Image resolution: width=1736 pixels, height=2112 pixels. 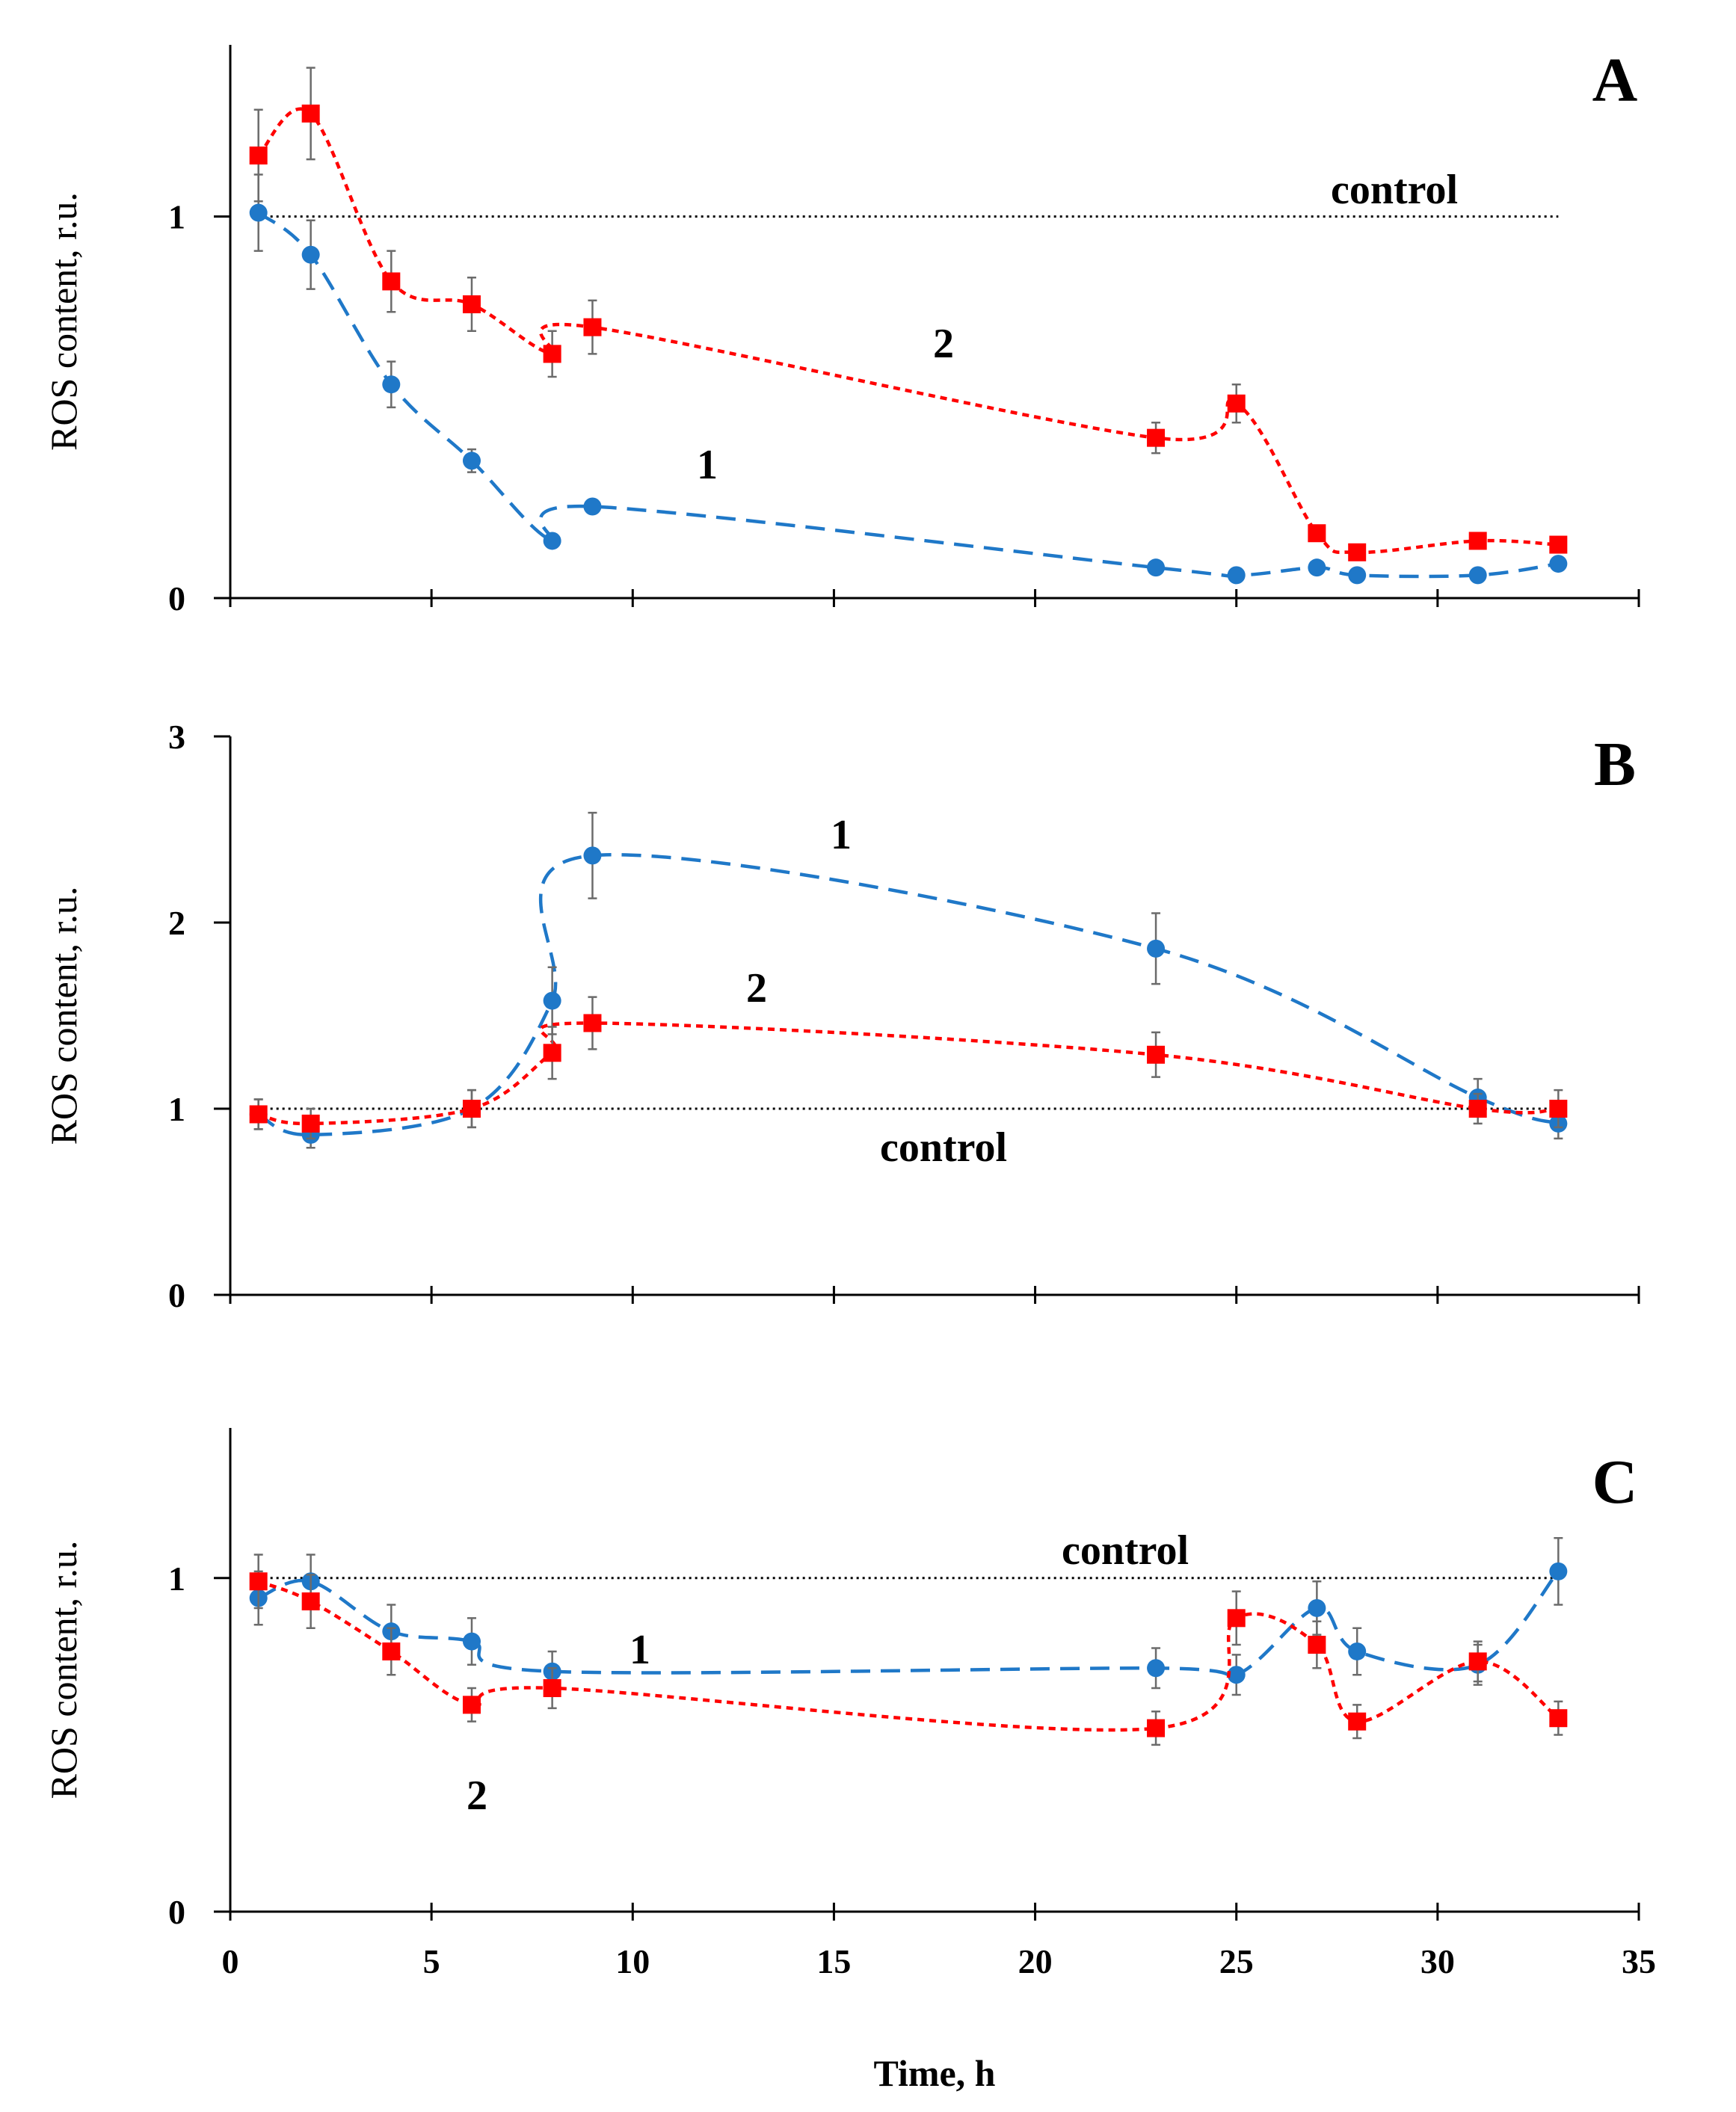 I want to click on x-tick-label: 15, so click(x=833, y=1961).